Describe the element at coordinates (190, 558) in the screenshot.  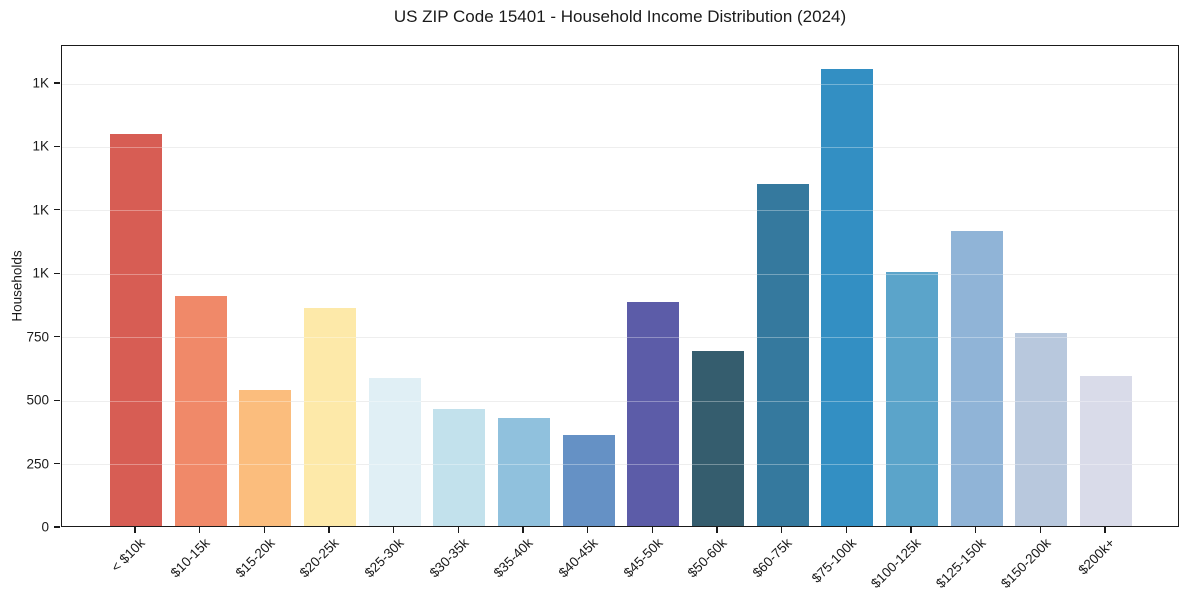
I see `x-tick-label: $10-15k` at that location.